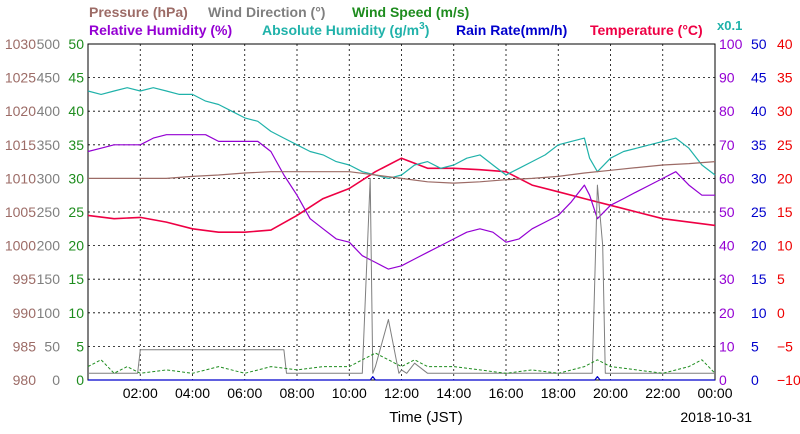 This screenshot has width=800, height=434. What do you see at coordinates (759, 145) in the screenshot?
I see `y-tick-rain: 35` at bounding box center [759, 145].